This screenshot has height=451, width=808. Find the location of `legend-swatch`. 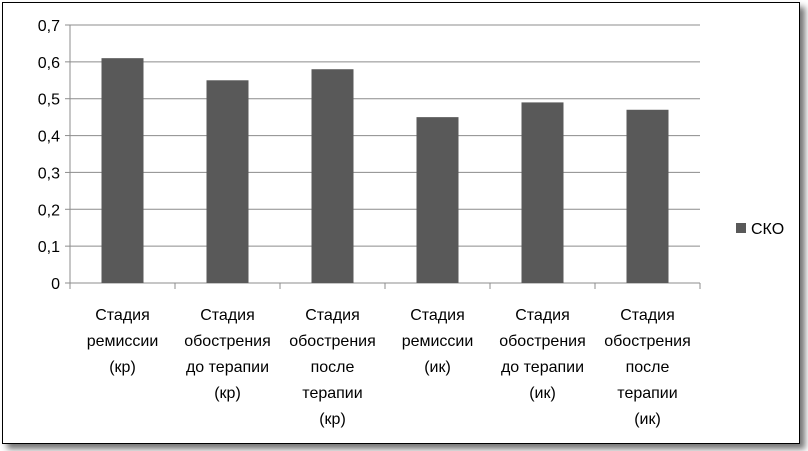

legend-swatch is located at coordinates (741, 228).